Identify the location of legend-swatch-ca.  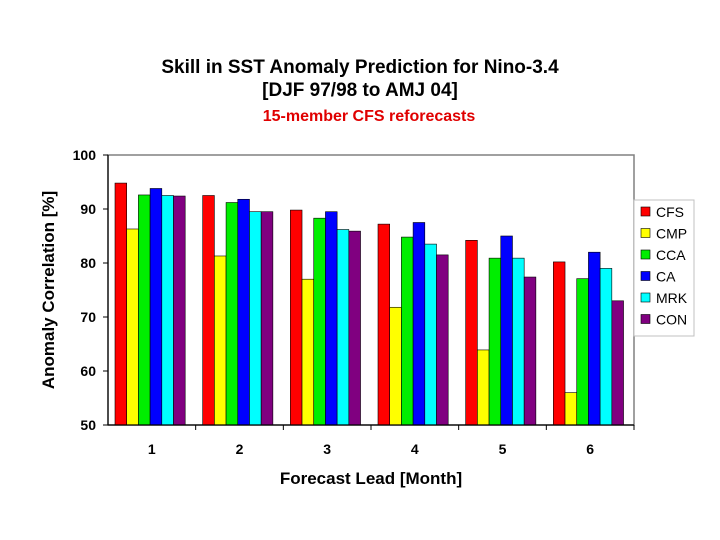
(645, 276).